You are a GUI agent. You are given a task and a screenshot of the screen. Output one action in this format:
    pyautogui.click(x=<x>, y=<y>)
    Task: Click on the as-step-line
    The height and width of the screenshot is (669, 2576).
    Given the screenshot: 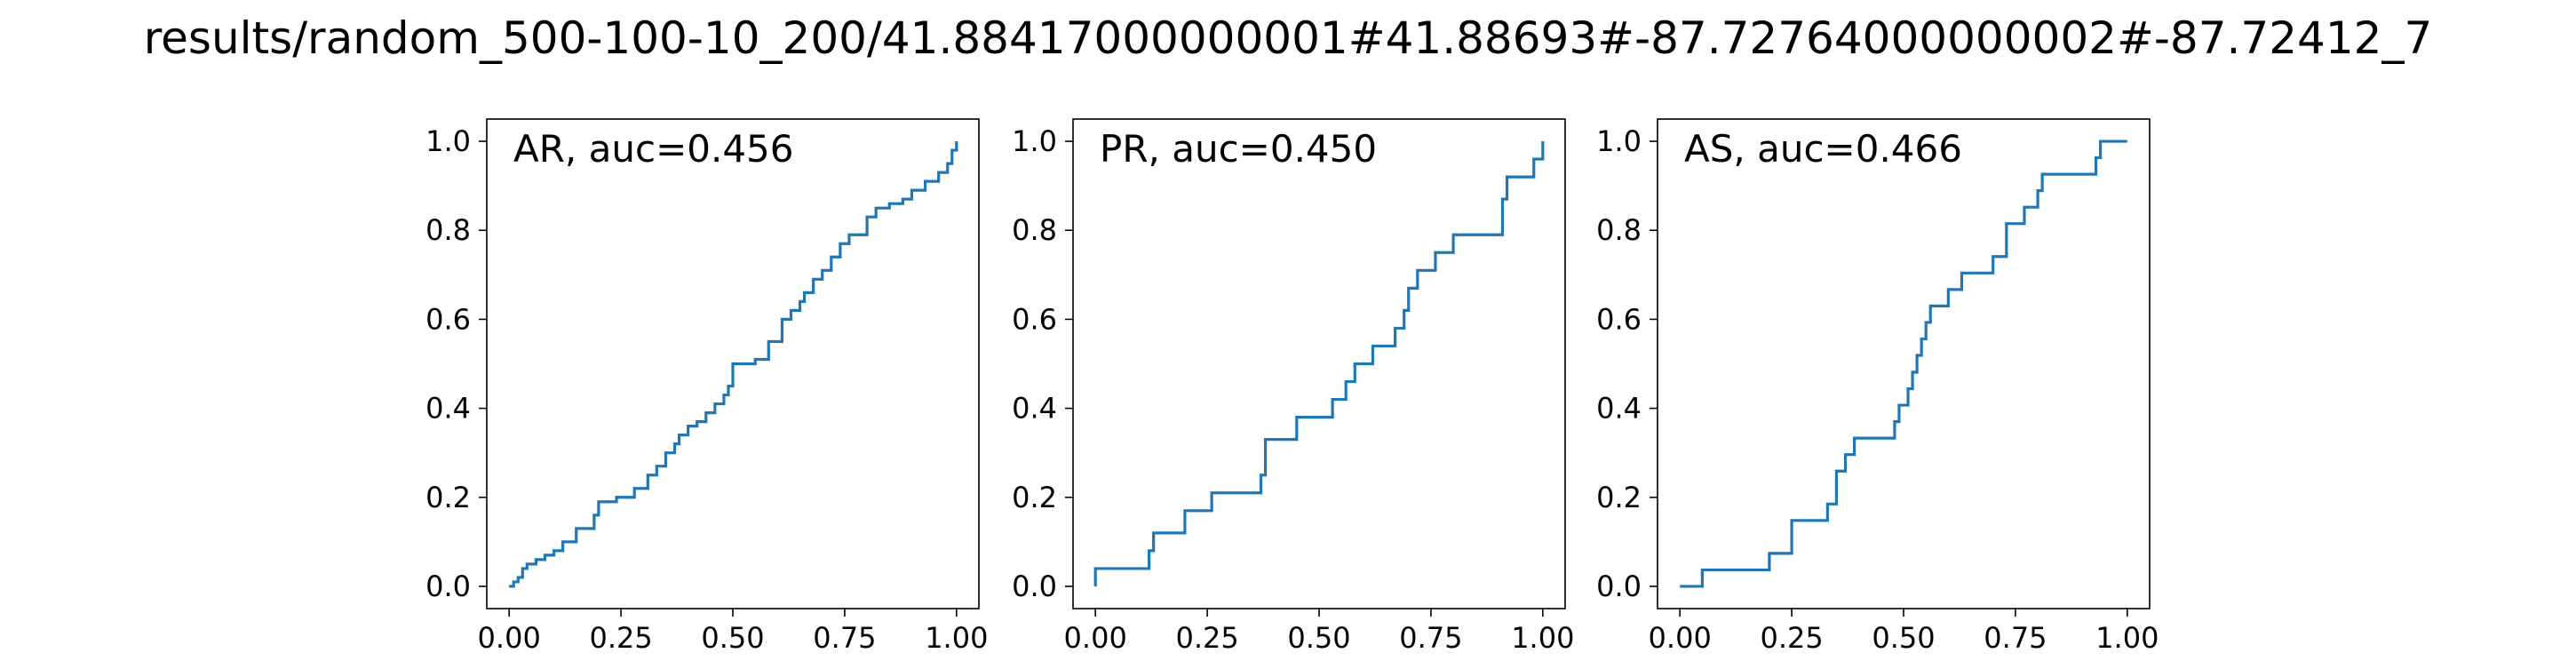 What is the action you would take?
    pyautogui.click(x=1903, y=363)
    